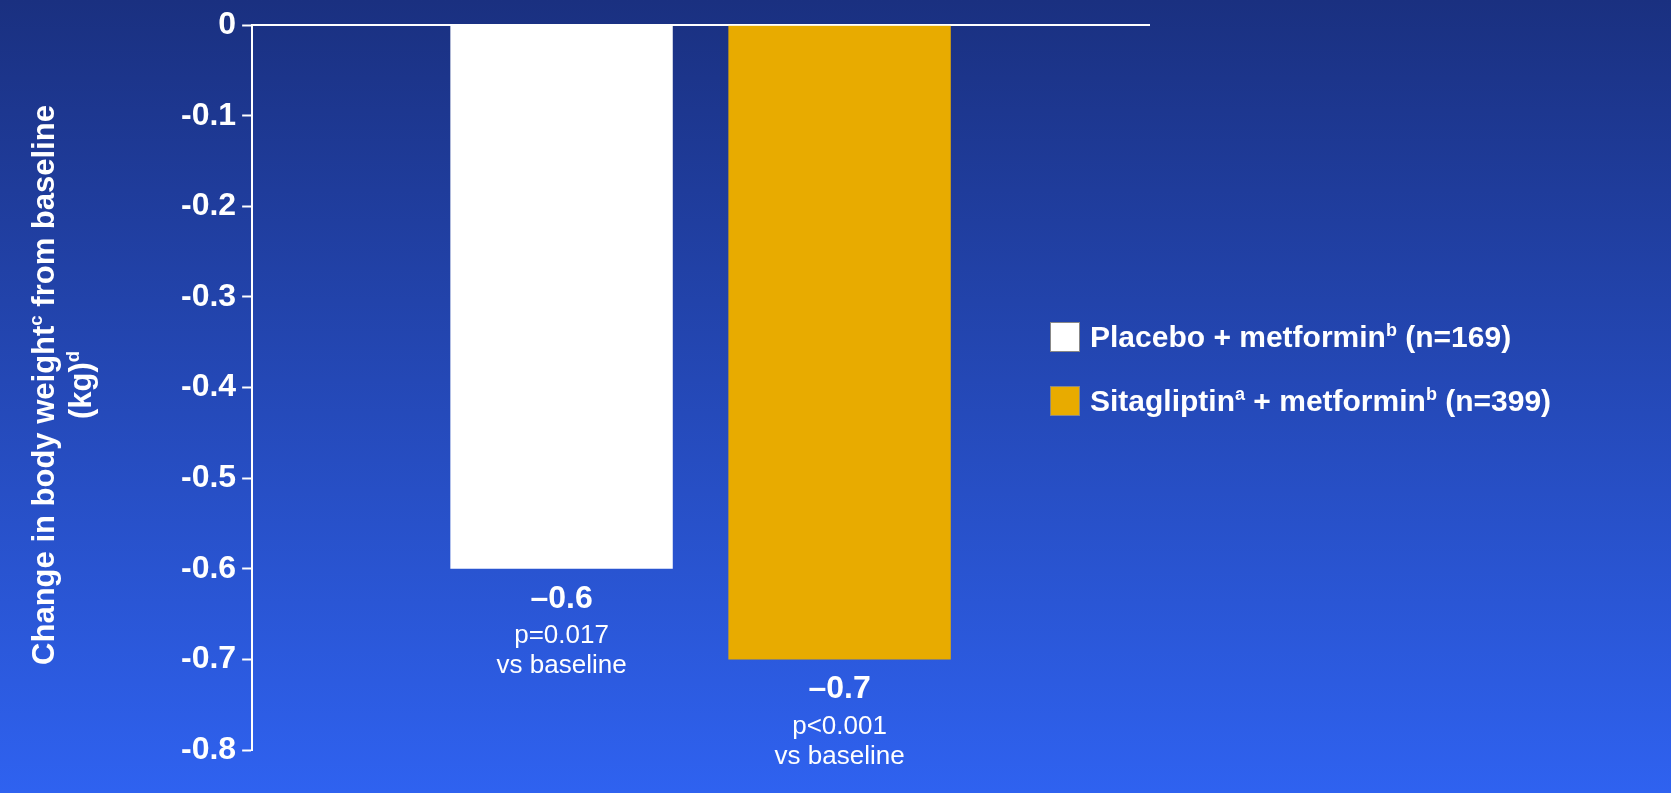 Image resolution: width=1671 pixels, height=793 pixels. I want to click on y-tick-label: -0.7, so click(209, 657).